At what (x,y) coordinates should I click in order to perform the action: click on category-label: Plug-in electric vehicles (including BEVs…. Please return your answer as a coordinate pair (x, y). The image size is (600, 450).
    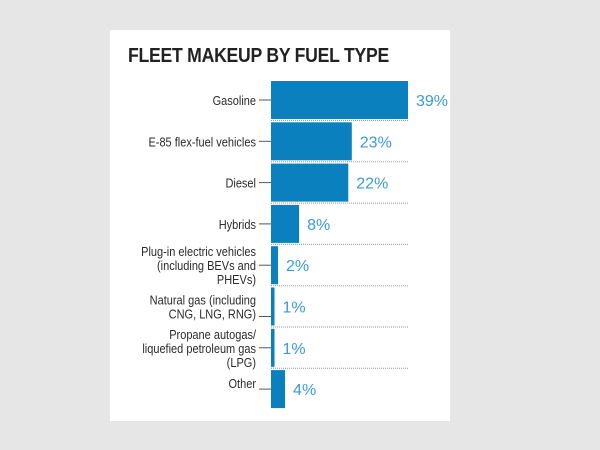
    Looking at the image, I should click on (198, 267).